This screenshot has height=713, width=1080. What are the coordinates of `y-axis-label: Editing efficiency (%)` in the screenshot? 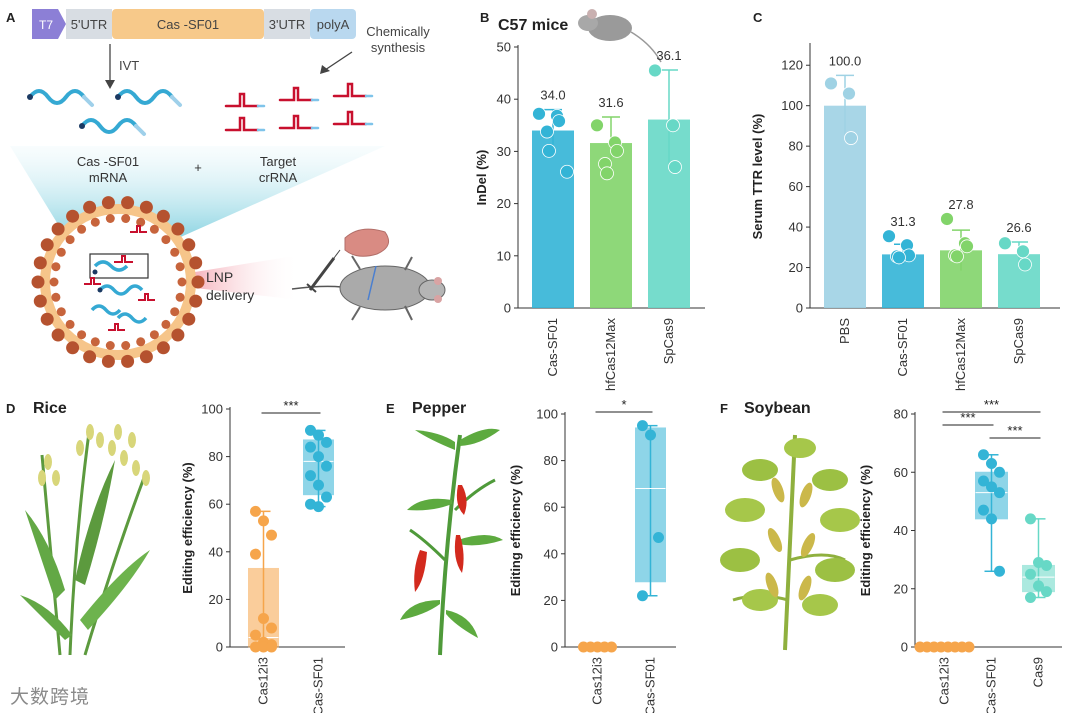 It's located at (865, 530).